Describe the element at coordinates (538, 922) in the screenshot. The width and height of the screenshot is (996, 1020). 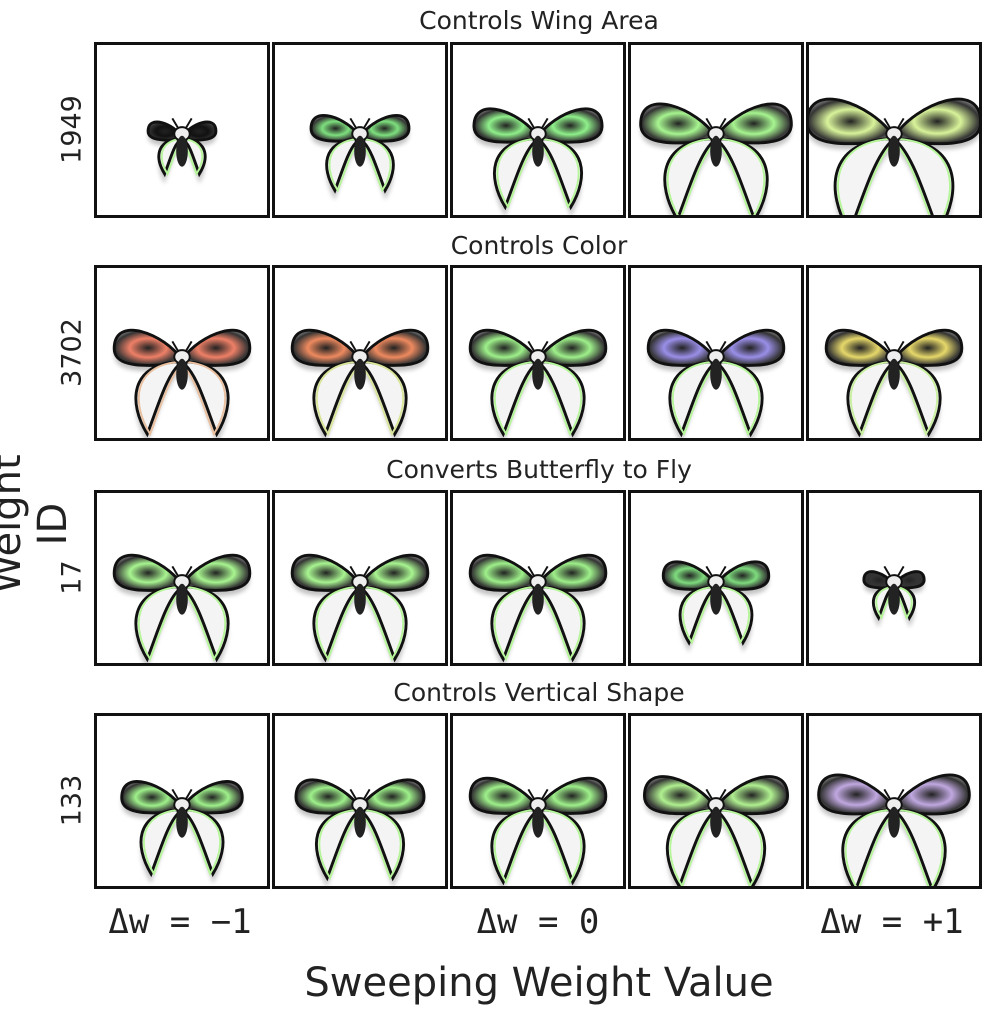
I see `tick-zero: Δw = 0` at that location.